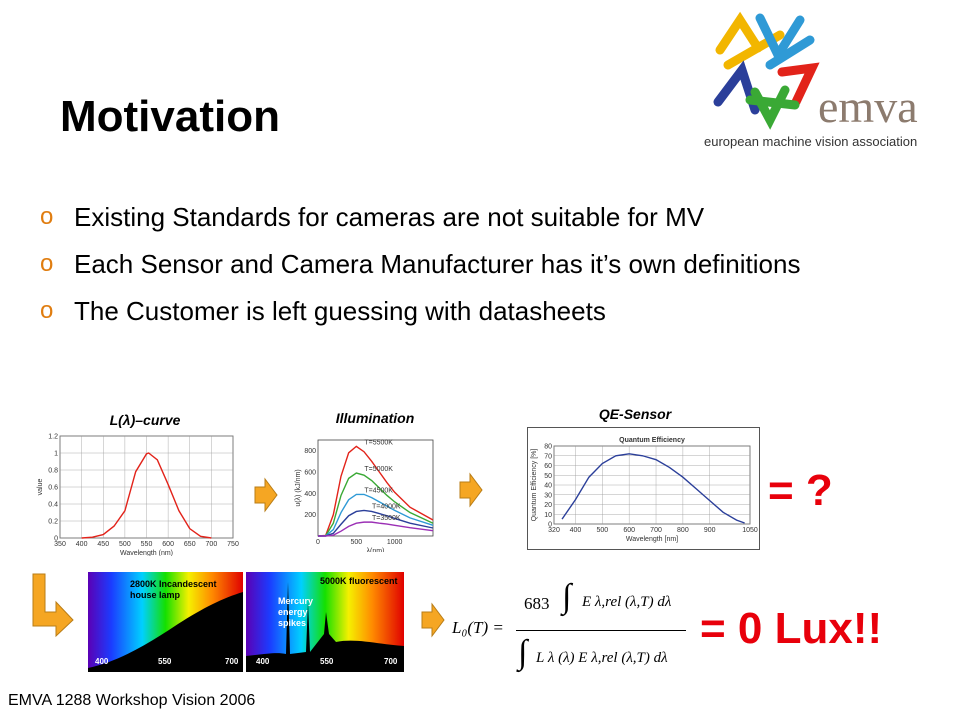  I want to click on caption-qe-sensor: QE-Sensor, so click(635, 414).